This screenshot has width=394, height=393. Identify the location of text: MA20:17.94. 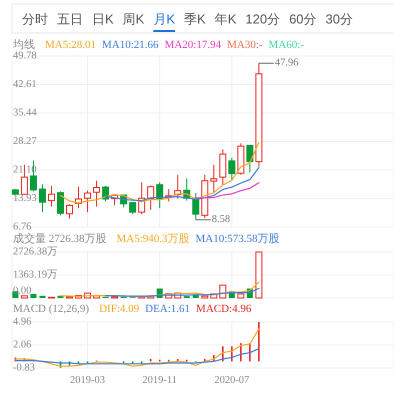
(193, 45).